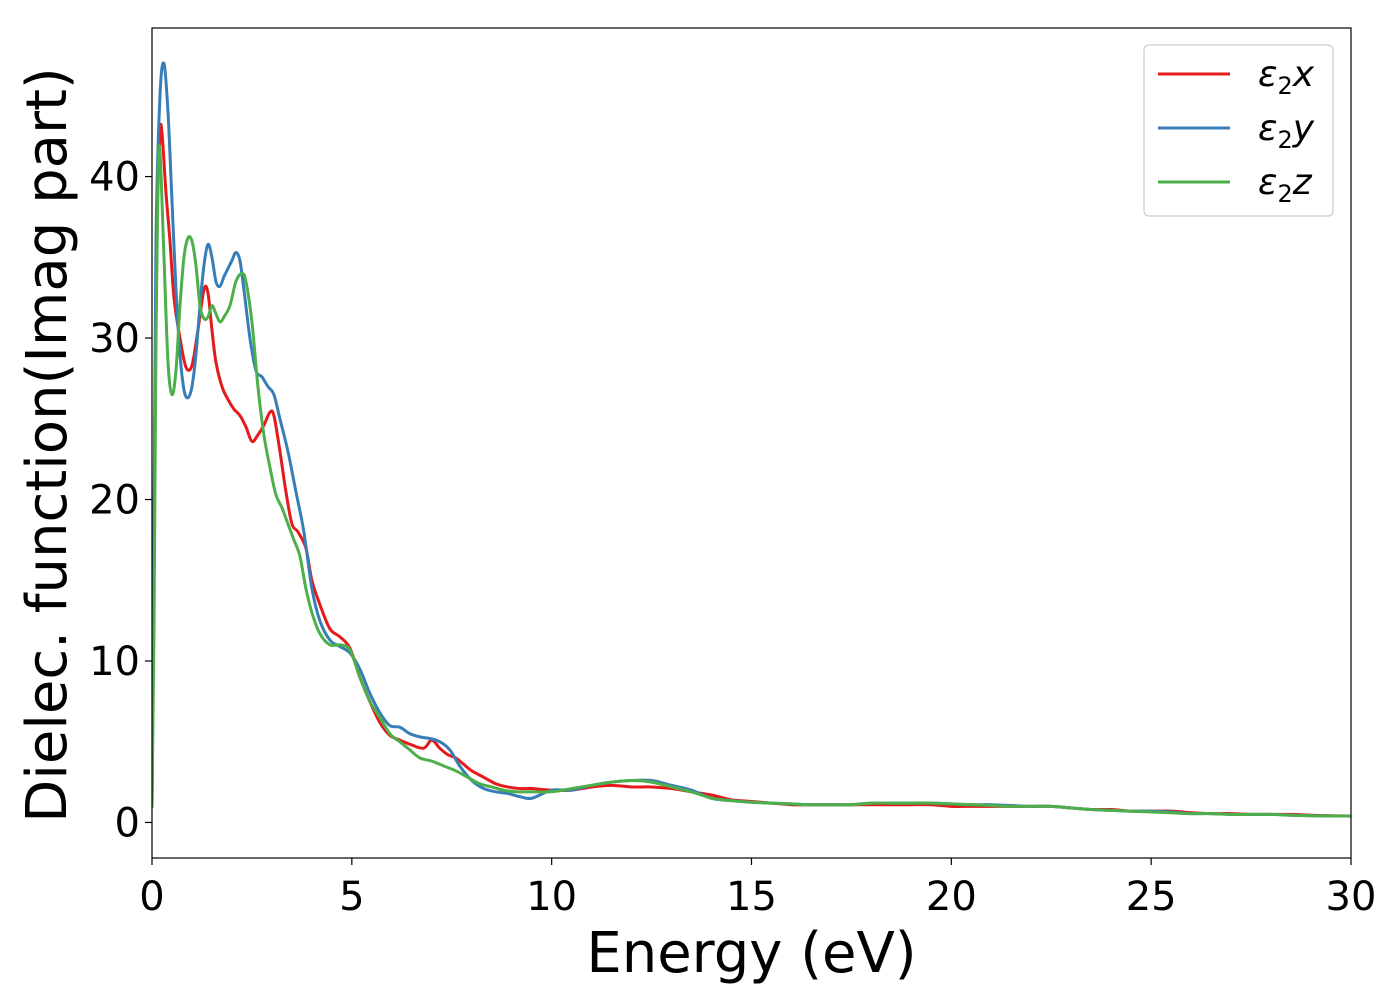  What do you see at coordinates (151, 897) in the screenshot?
I see `x-tick-label: 0` at bounding box center [151, 897].